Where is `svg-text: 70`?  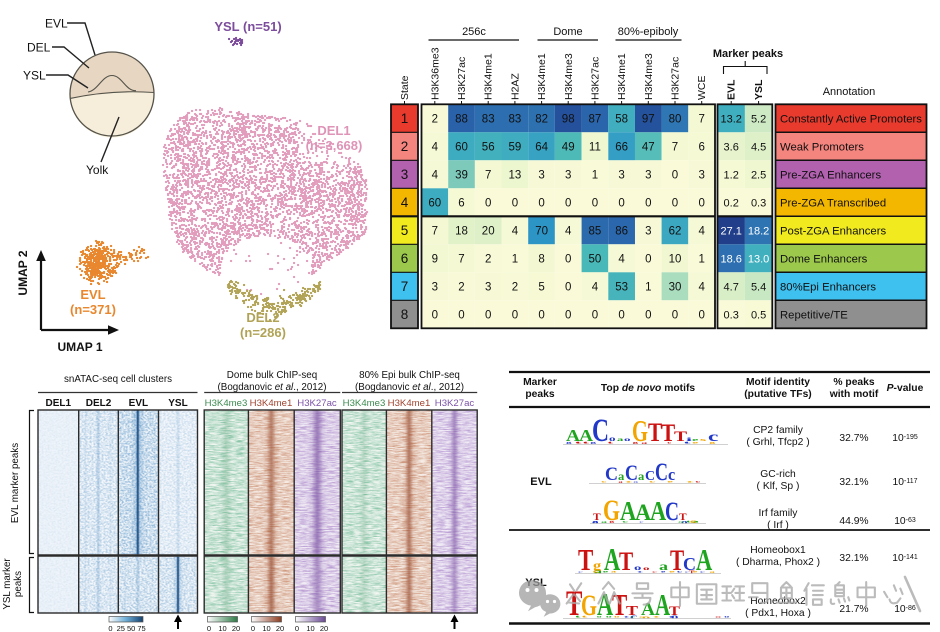 svg-text: 70 is located at coordinates (541, 232).